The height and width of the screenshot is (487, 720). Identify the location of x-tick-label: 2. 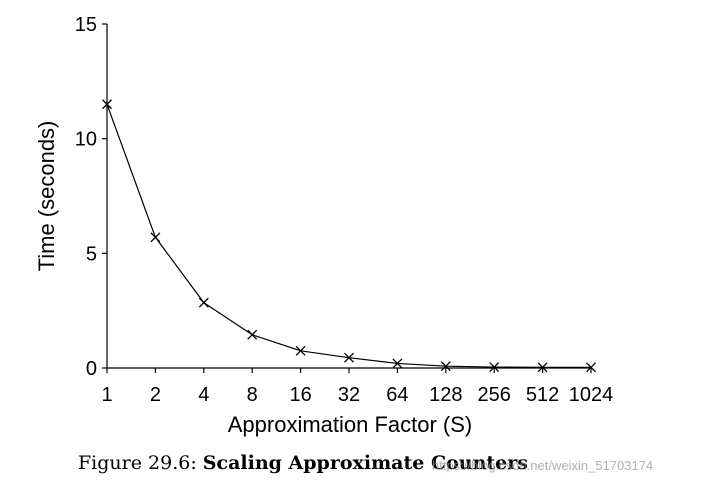
(155, 395).